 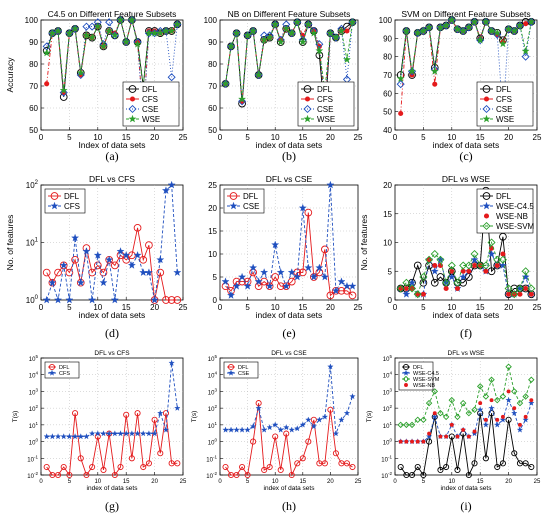 I want to click on y-tick-label: 10, so click(x=212, y=254).